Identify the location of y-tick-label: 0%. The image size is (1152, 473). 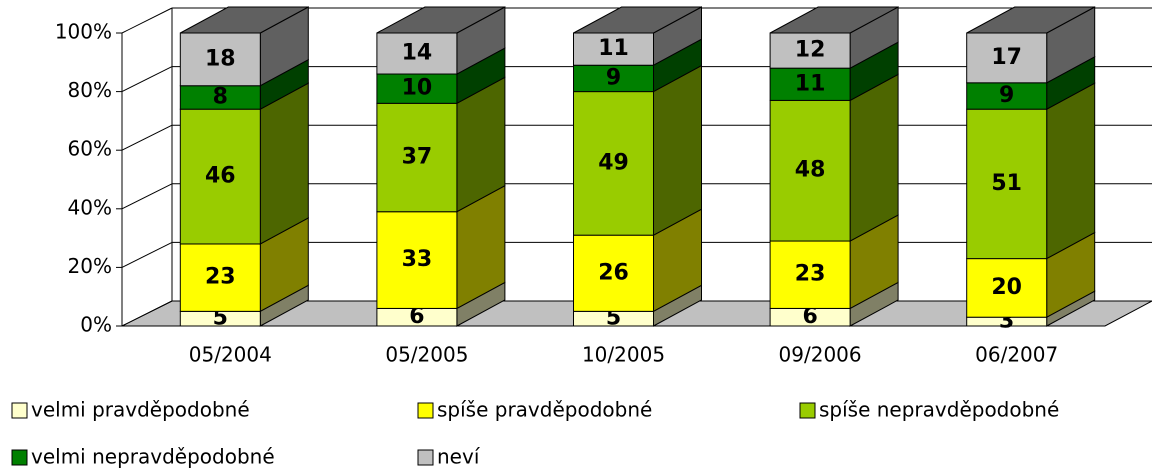
(96, 325).